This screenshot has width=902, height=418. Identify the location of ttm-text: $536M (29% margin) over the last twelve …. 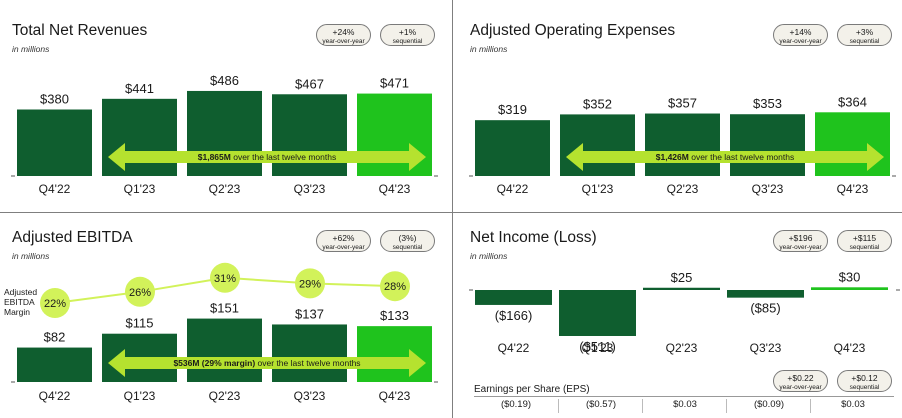
(266, 363).